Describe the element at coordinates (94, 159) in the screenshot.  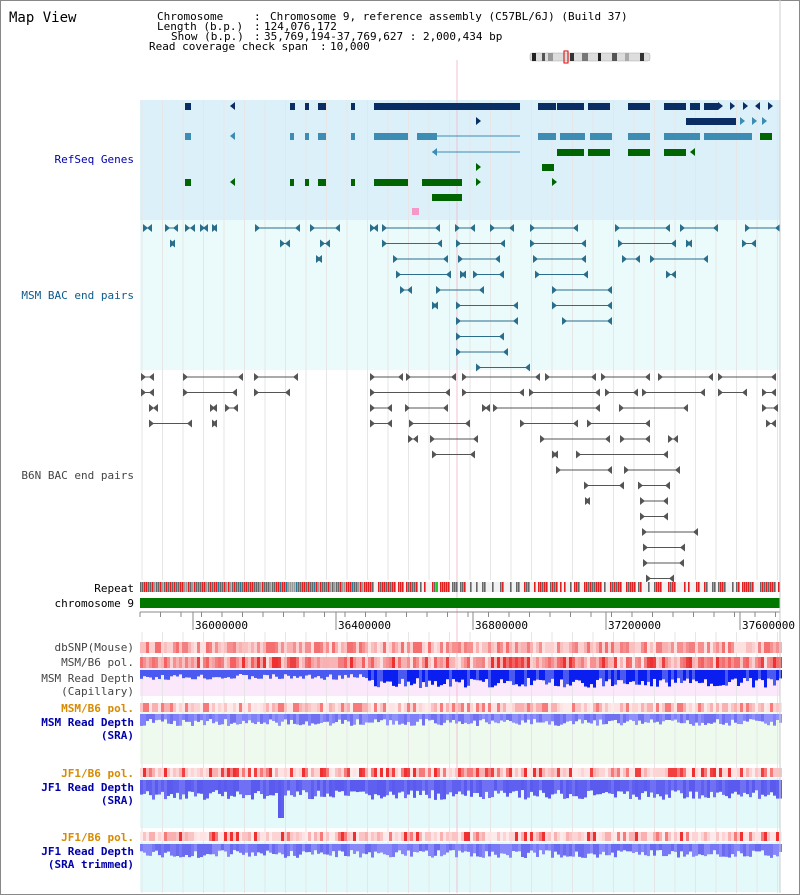
I see `track-label-refseq: RefSeq Genes` at that location.